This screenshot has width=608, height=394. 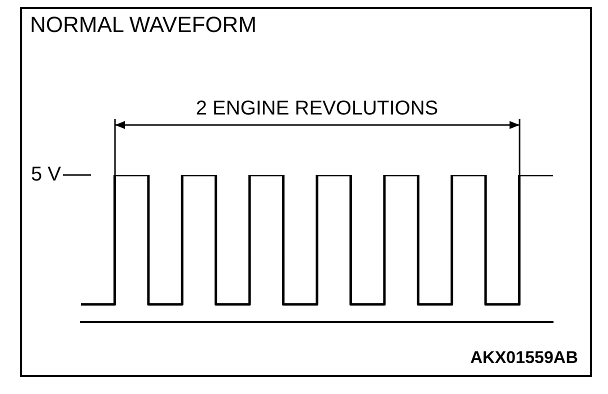 What do you see at coordinates (46, 175) in the screenshot?
I see `text: 5 V` at bounding box center [46, 175].